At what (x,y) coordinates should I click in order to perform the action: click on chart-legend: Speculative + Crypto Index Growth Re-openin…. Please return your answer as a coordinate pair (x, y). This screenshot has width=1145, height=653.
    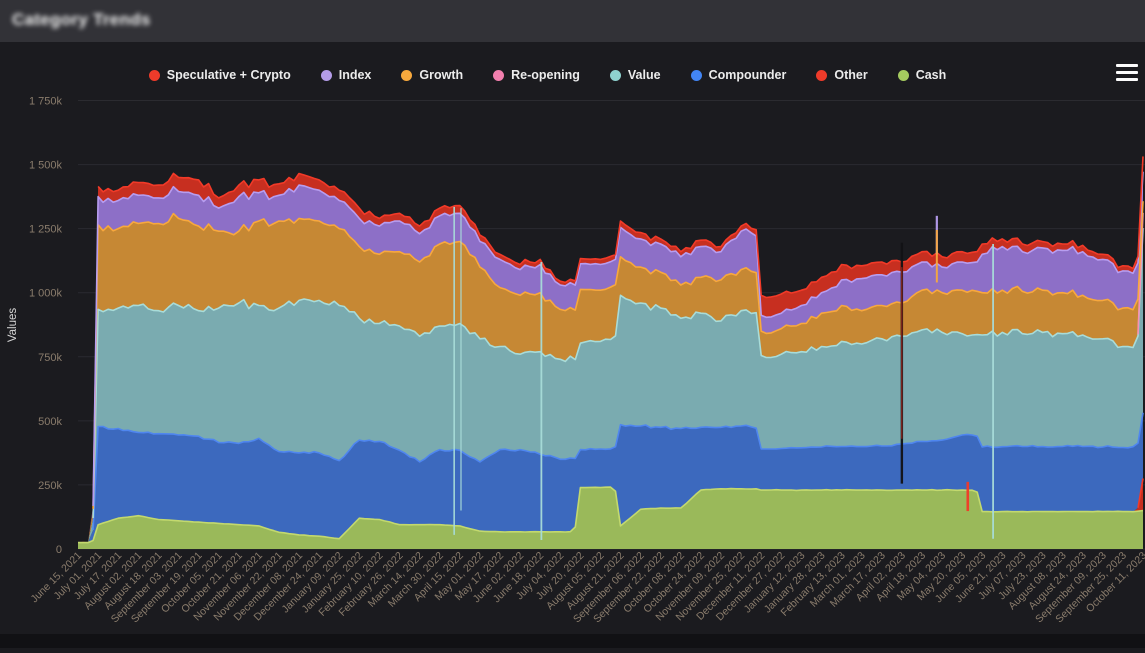
    Looking at the image, I should click on (547, 75).